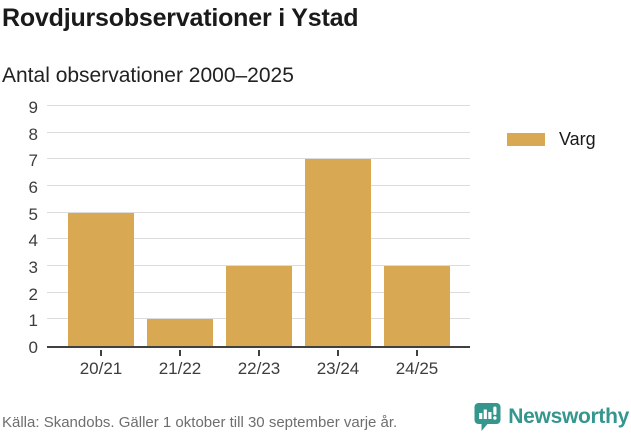  What do you see at coordinates (33, 161) in the screenshot?
I see `y-tick-label-7: 7` at bounding box center [33, 161].